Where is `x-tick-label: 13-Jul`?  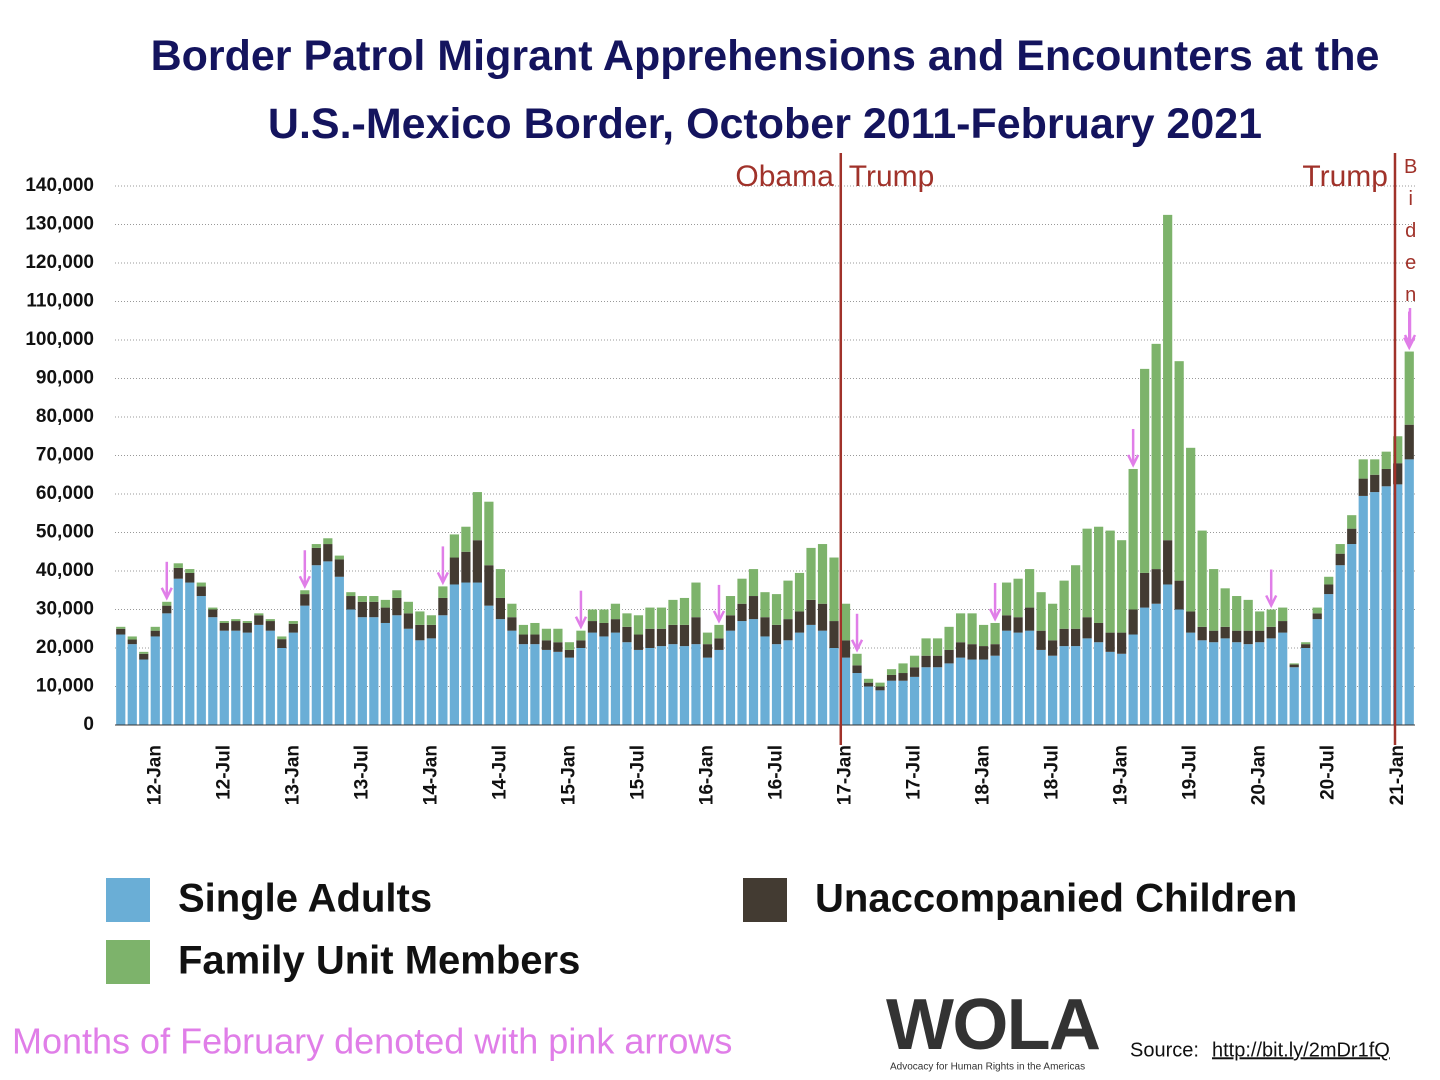 x-tick-label: 13-Jul is located at coordinates (361, 772).